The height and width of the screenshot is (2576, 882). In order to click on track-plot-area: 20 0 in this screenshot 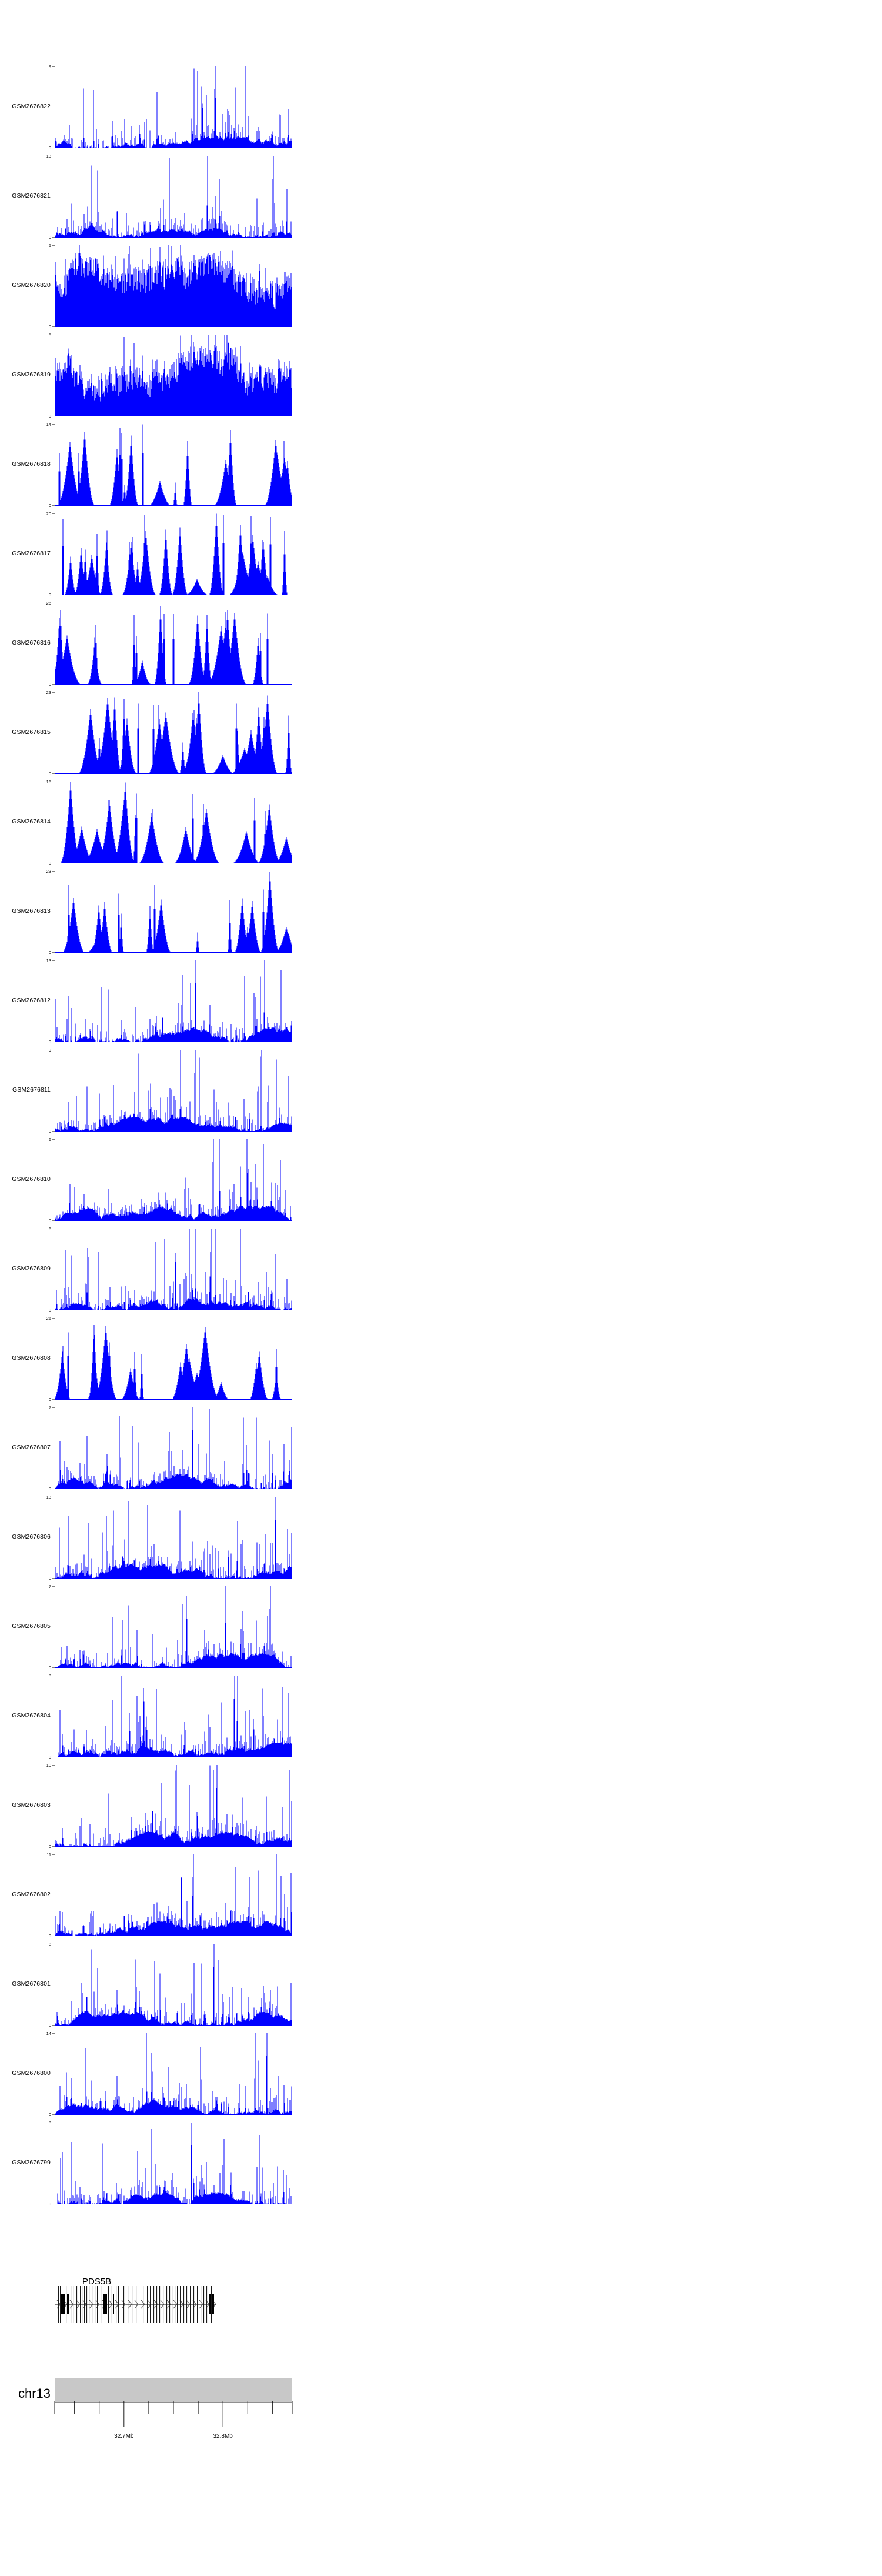, I will do `click(169, 554)`.